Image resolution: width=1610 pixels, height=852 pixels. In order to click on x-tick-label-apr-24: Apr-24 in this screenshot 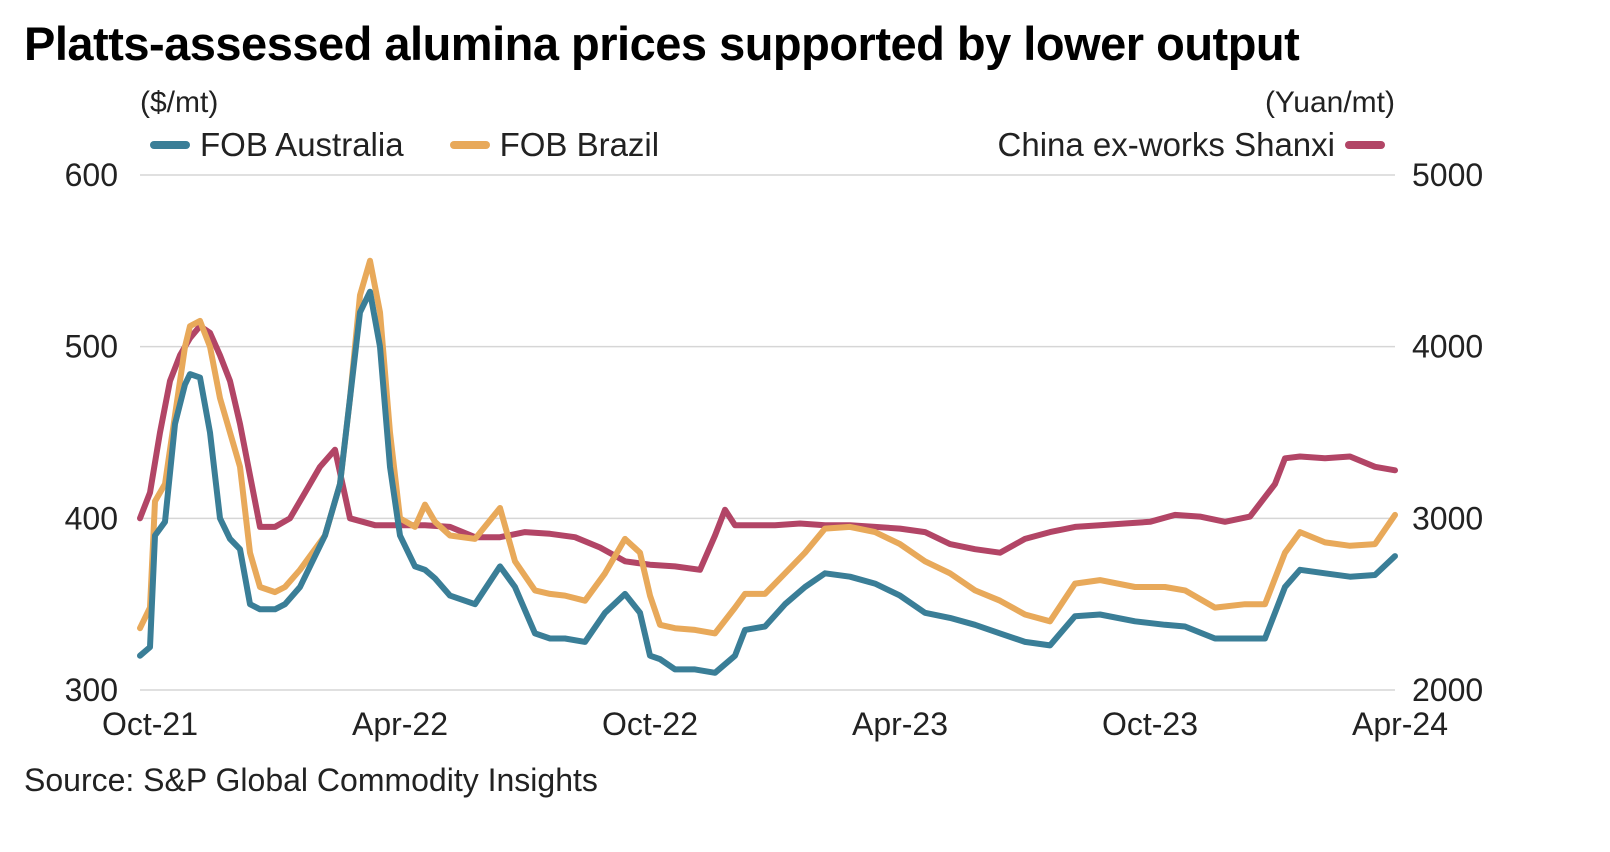, I will do `click(1400, 724)`.